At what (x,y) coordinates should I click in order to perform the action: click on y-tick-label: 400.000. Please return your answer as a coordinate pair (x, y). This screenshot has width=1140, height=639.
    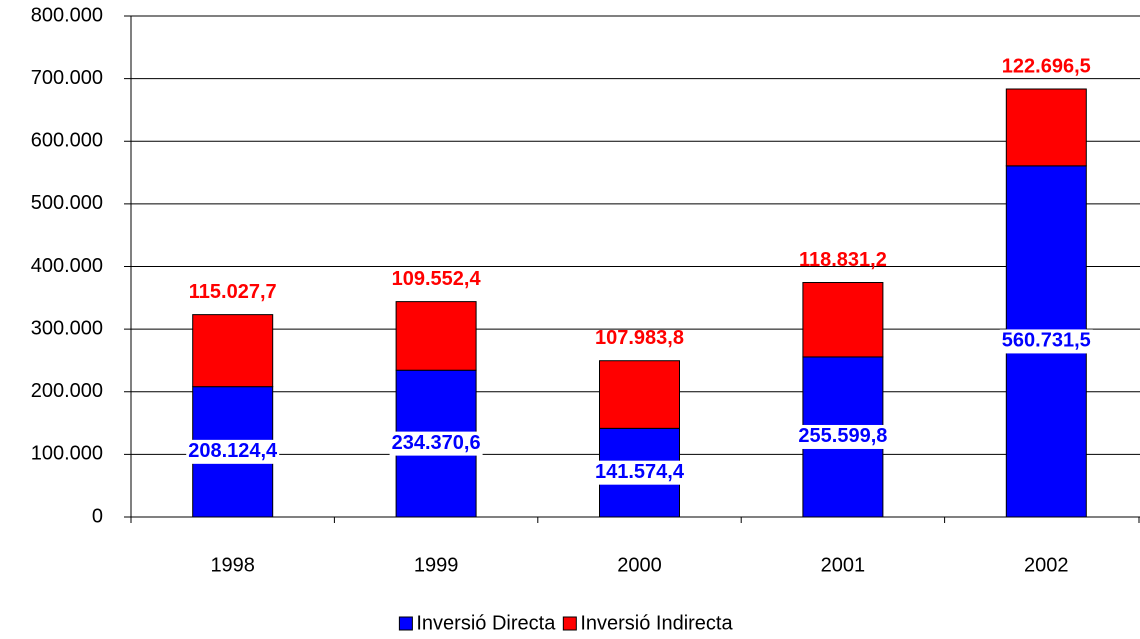
    Looking at the image, I should click on (67, 266).